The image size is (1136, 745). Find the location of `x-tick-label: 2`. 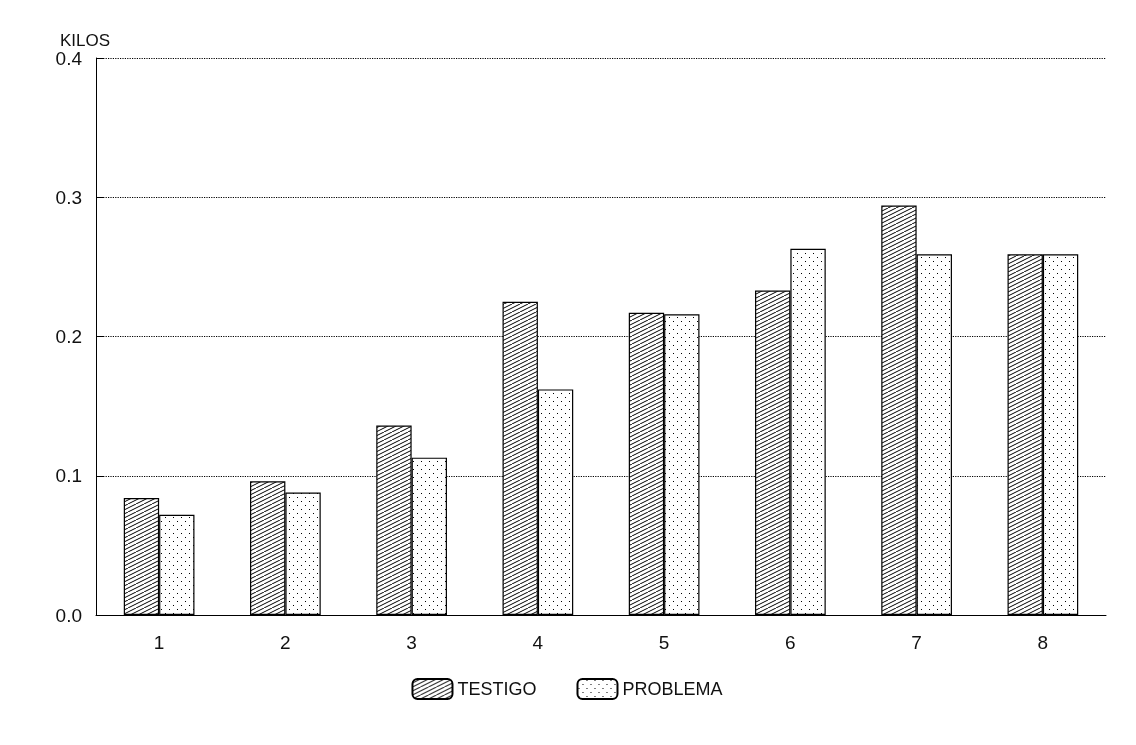

x-tick-label: 2 is located at coordinates (285, 642).